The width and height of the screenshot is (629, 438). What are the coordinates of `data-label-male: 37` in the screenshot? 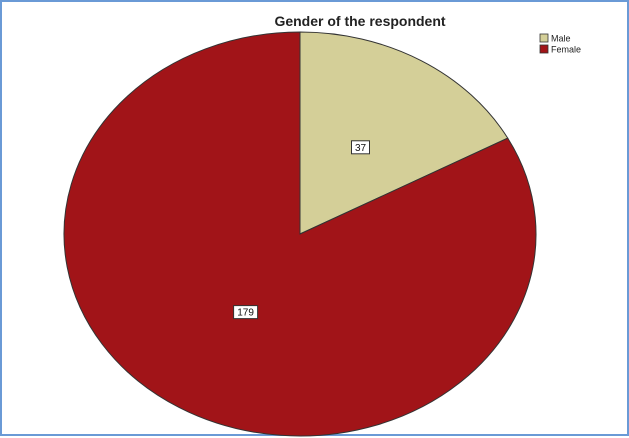 It's located at (360, 147).